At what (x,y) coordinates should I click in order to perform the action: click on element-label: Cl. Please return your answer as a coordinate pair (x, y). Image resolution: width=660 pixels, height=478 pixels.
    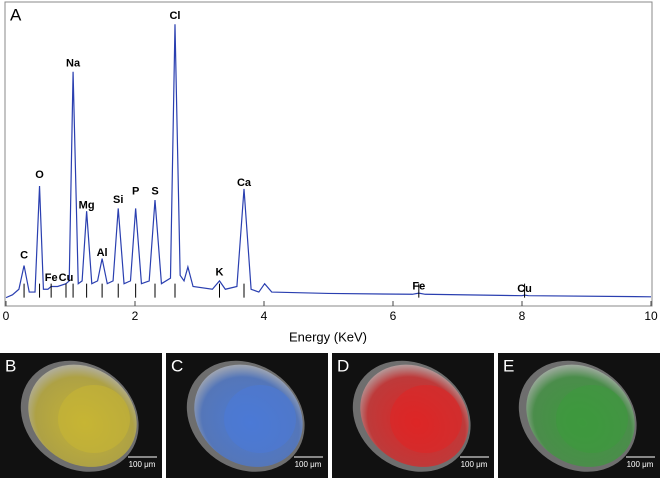
    Looking at the image, I should click on (174, 16).